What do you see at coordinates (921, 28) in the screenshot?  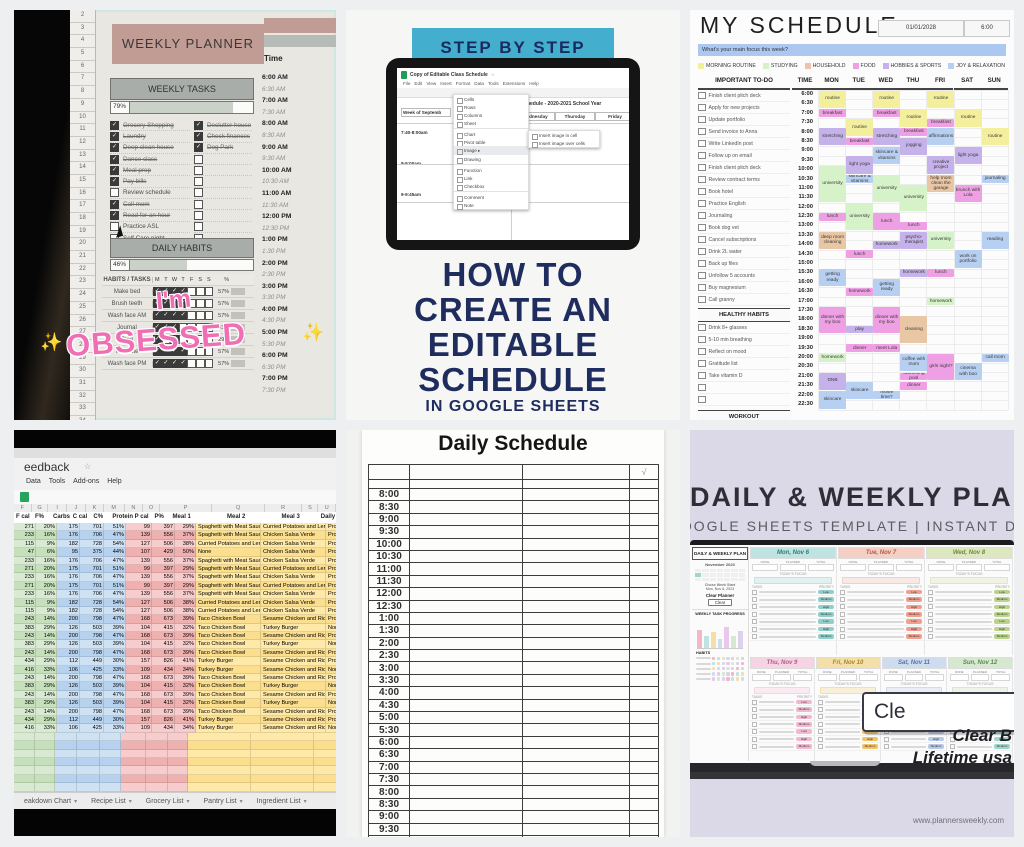 I see `date-cell: 01/01/2028` at bounding box center [921, 28].